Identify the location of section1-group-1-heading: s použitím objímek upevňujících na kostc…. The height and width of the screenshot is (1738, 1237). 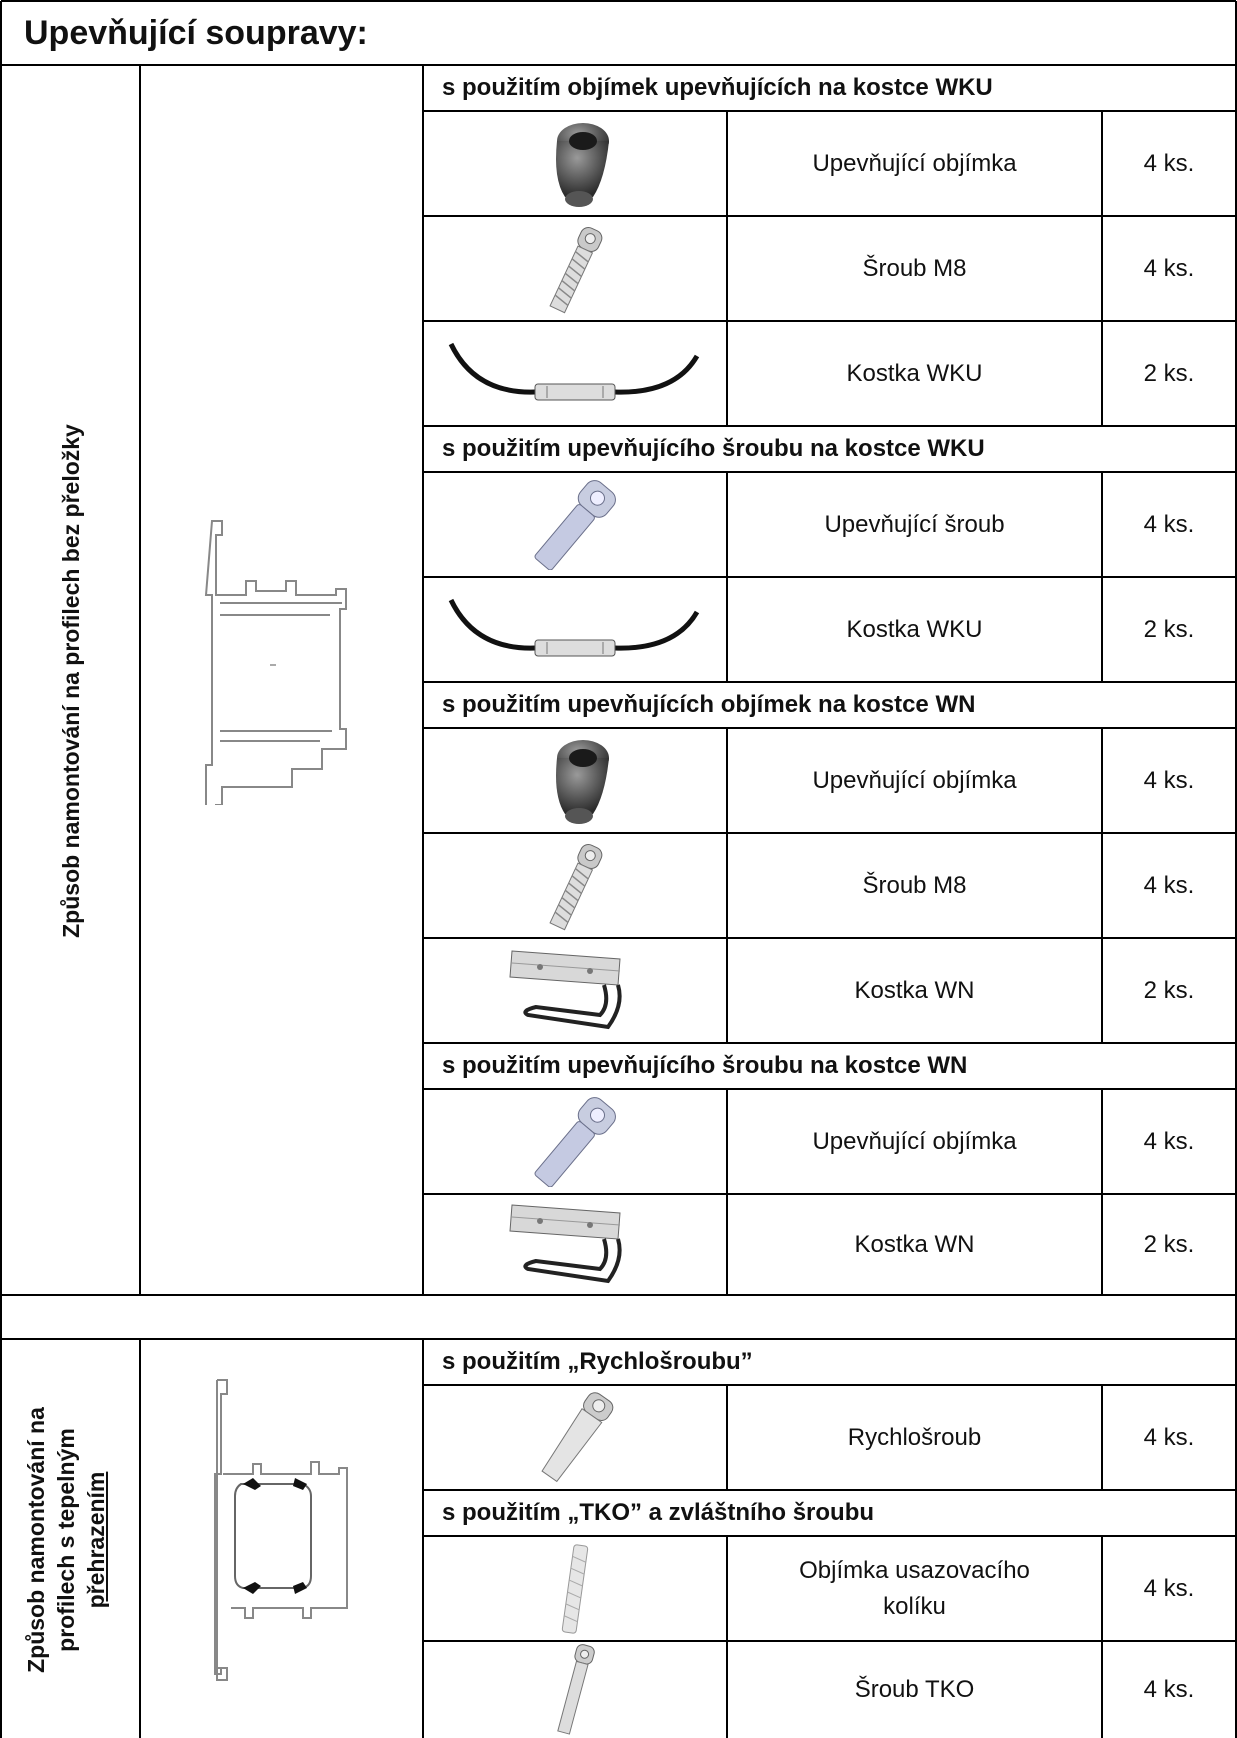
(717, 87).